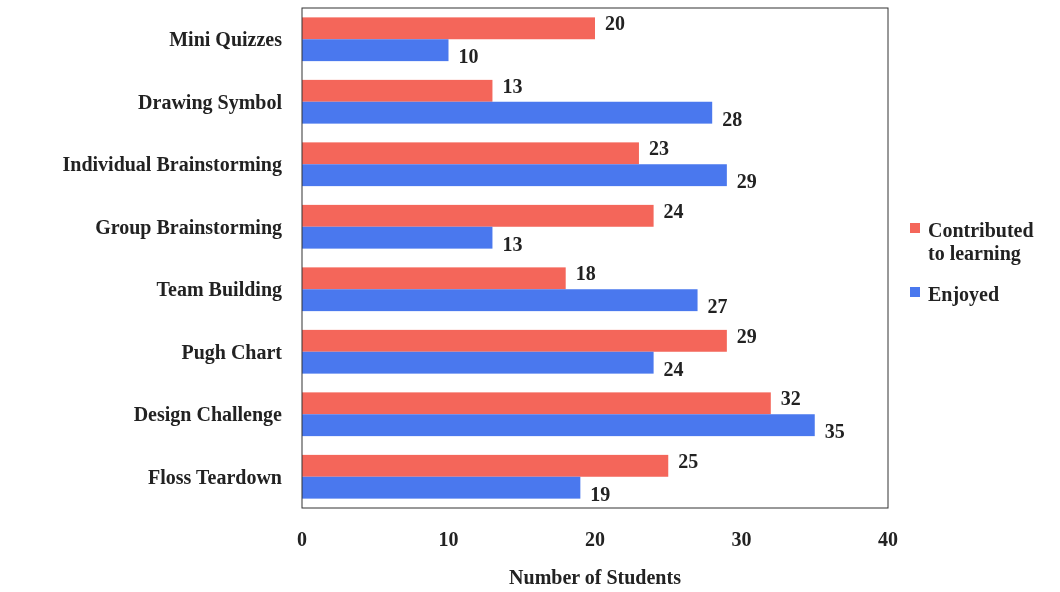 This screenshot has height=592, width=1060. What do you see at coordinates (219, 290) in the screenshot?
I see `y-tick-label: Team Building` at bounding box center [219, 290].